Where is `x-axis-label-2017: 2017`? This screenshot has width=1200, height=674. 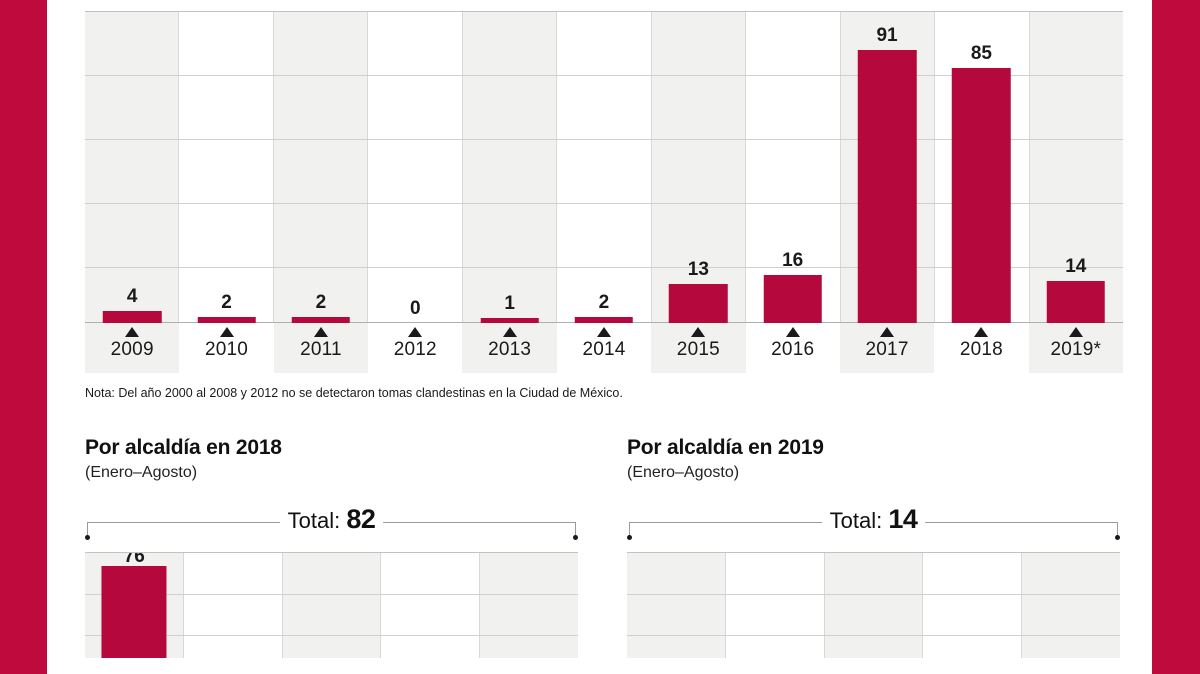 x-axis-label-2017: 2017 is located at coordinates (887, 349).